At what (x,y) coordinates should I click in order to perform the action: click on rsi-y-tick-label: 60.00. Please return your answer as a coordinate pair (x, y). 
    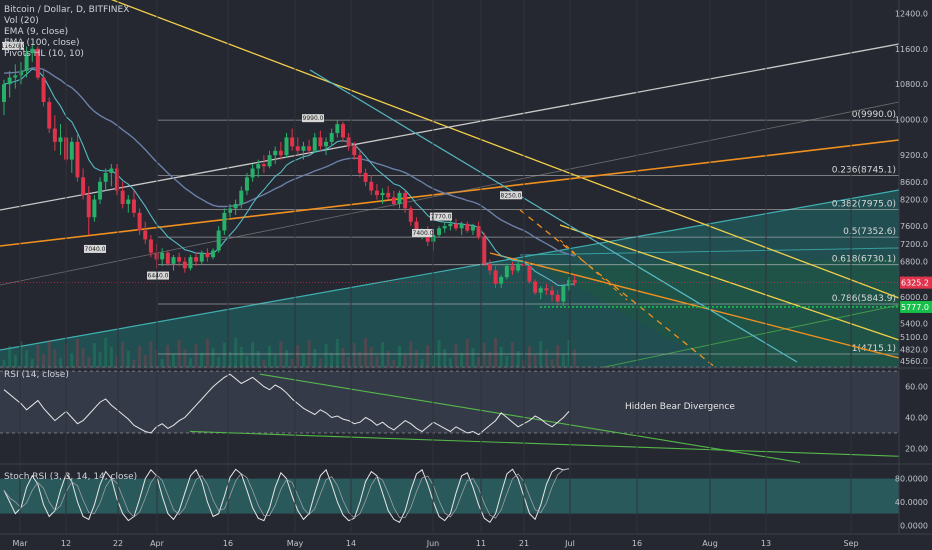
    Looking at the image, I should click on (916, 387).